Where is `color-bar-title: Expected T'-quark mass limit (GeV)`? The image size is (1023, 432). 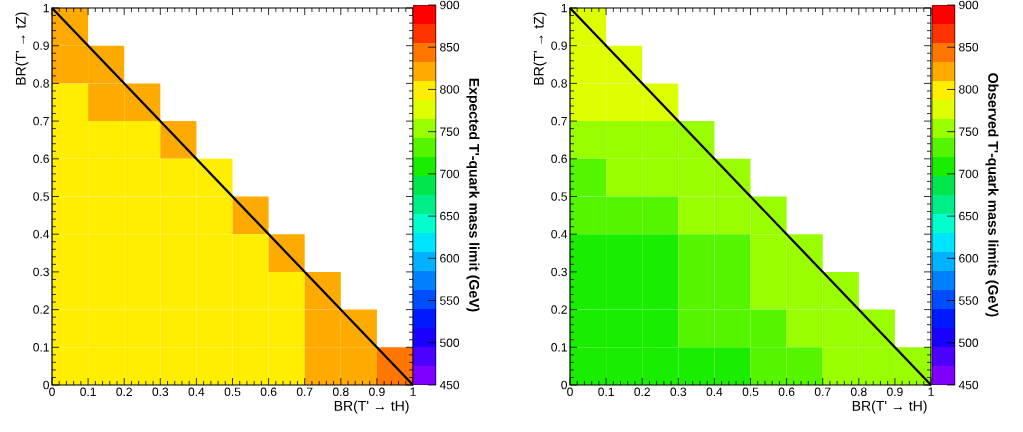 color-bar-title: Expected T'-quark mass limit (GeV) is located at coordinates (473, 195).